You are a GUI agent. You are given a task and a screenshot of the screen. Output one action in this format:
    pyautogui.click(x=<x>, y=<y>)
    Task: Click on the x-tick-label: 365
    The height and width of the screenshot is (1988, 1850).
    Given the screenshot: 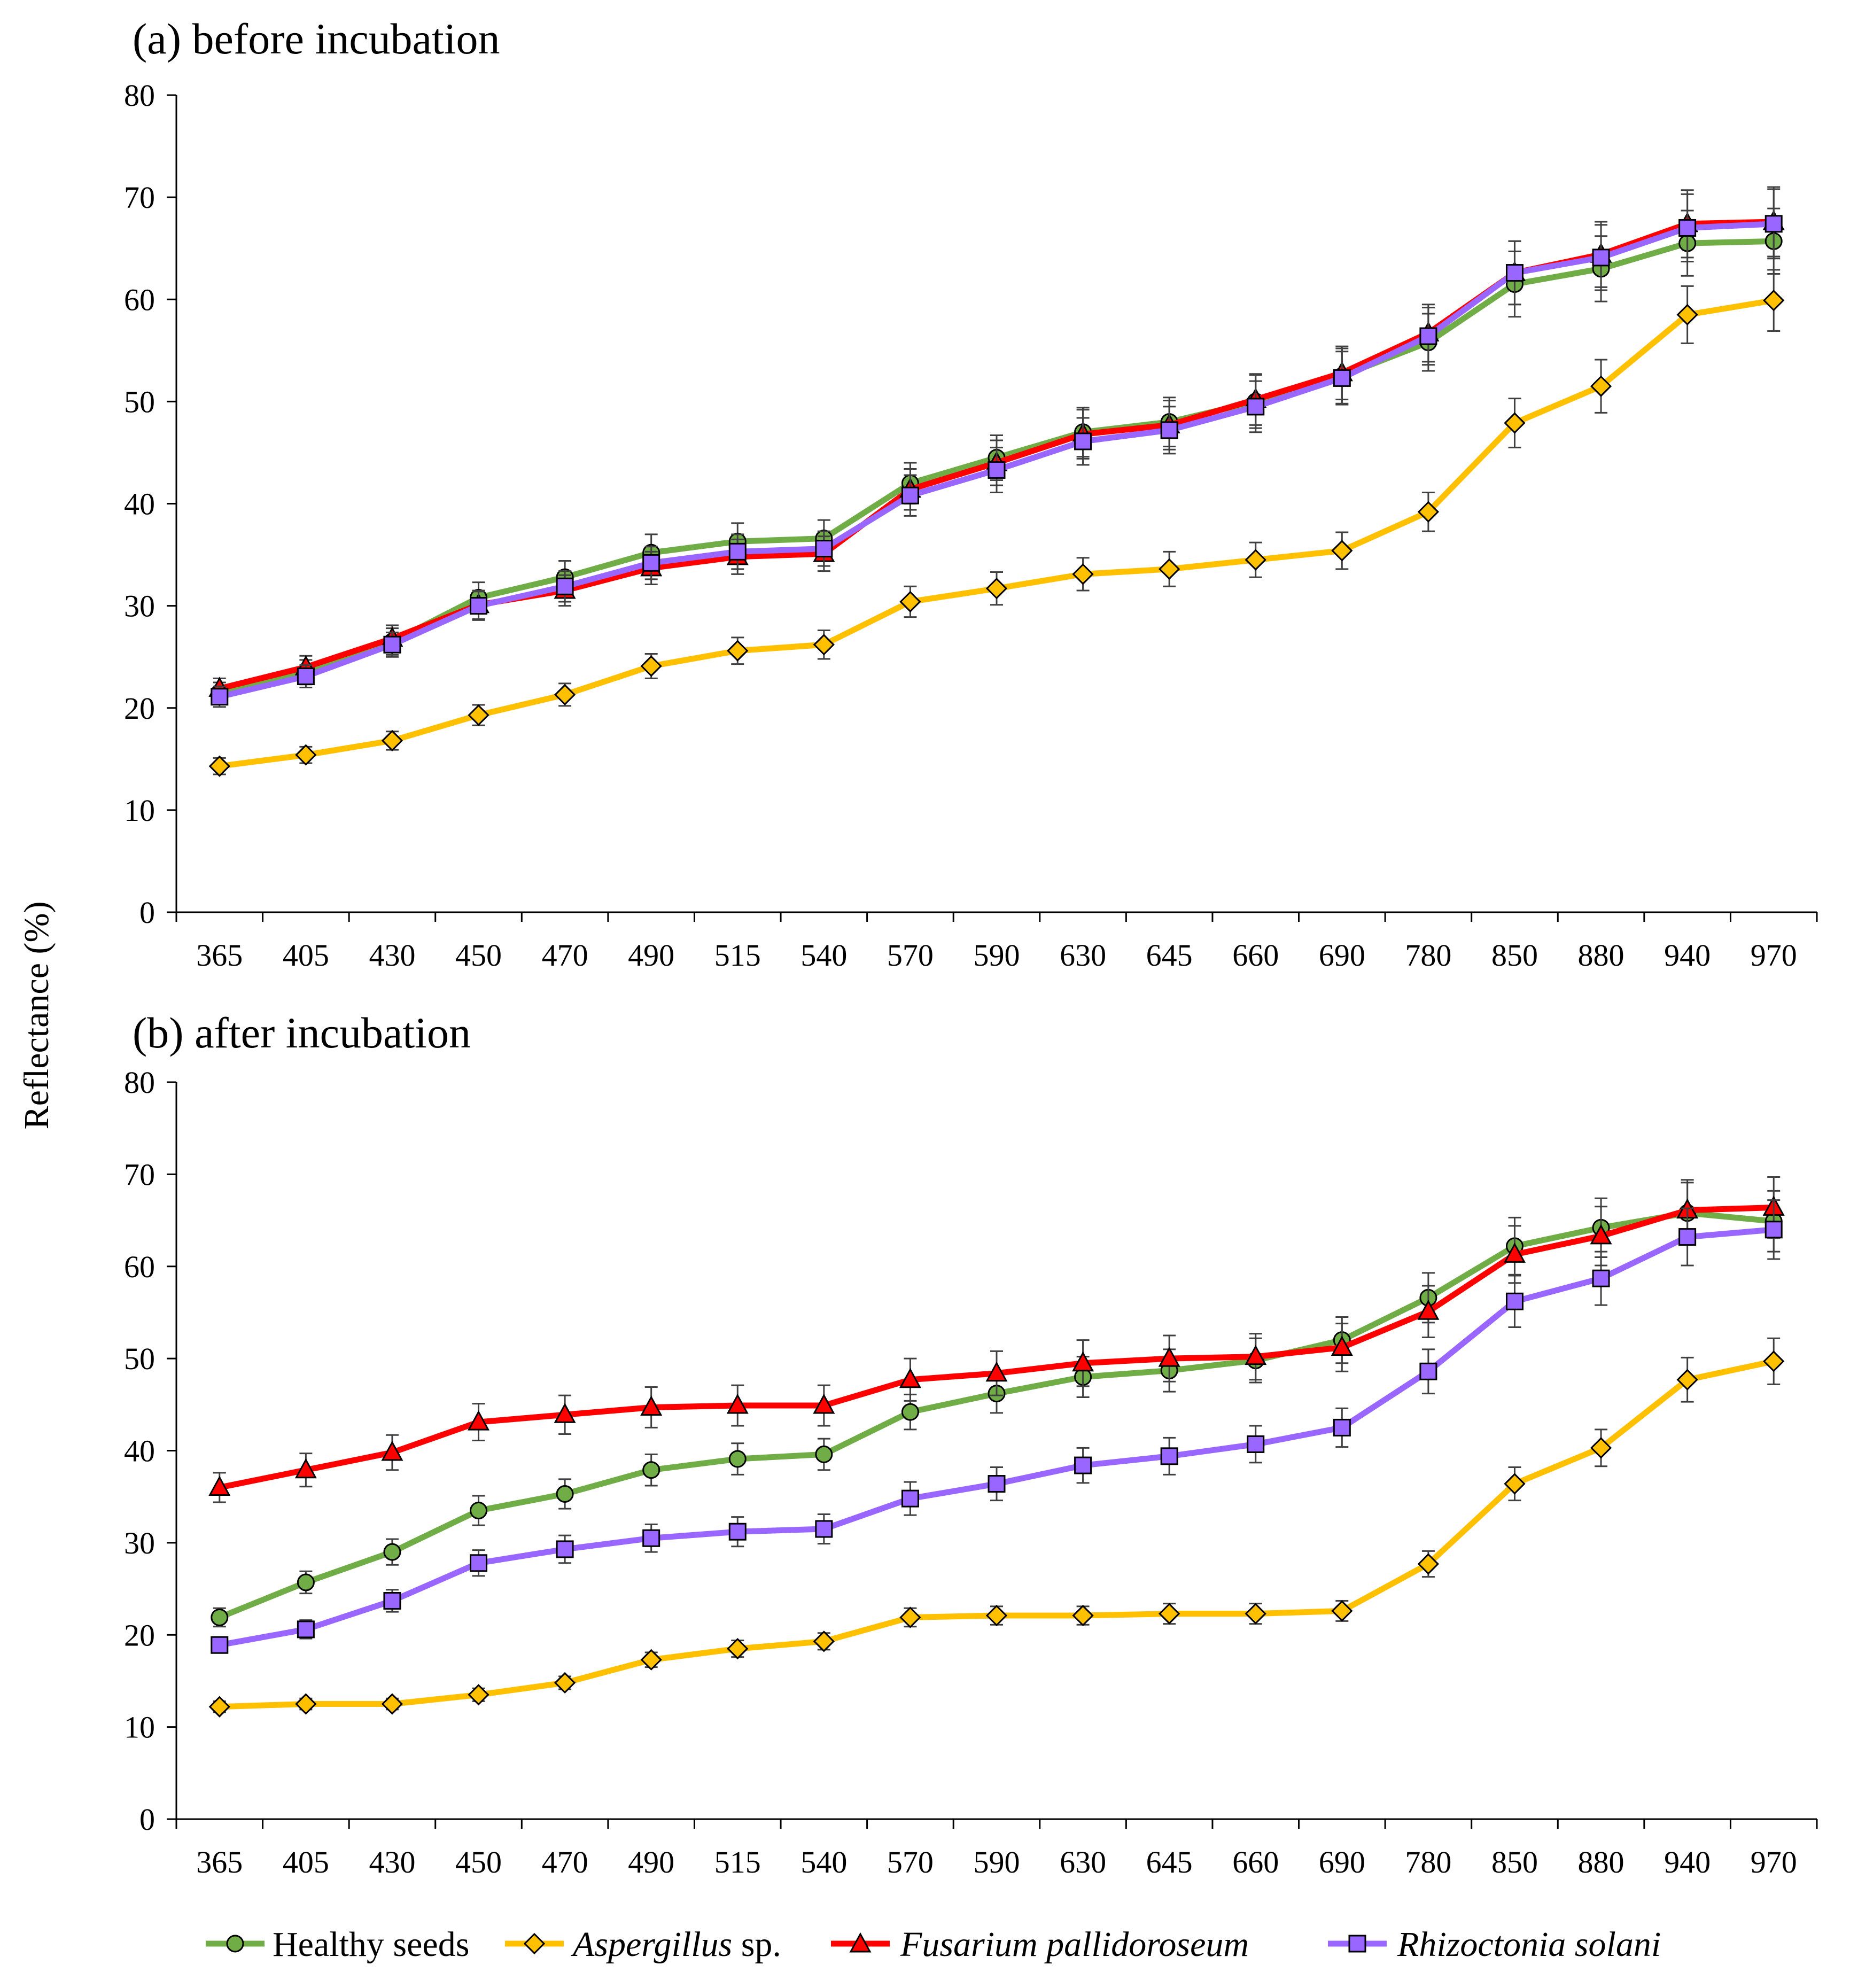 What is the action you would take?
    pyautogui.click(x=219, y=956)
    